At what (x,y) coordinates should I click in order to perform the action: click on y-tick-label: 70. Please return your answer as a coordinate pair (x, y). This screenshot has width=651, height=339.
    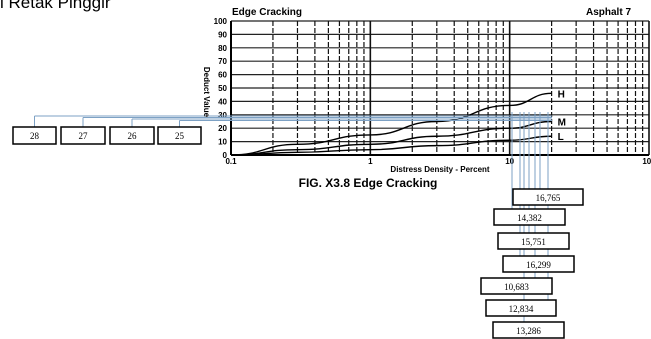
    Looking at the image, I should click on (222, 61).